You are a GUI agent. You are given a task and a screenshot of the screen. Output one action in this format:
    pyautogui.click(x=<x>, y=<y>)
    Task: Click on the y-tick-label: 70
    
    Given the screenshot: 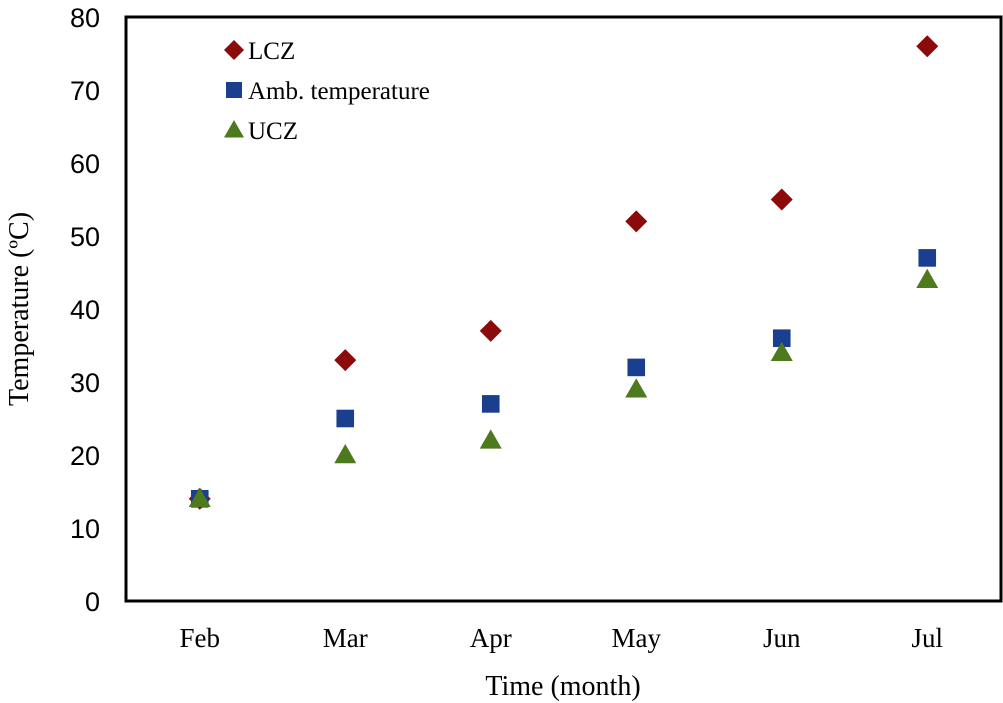 What is the action you would take?
    pyautogui.click(x=85, y=91)
    